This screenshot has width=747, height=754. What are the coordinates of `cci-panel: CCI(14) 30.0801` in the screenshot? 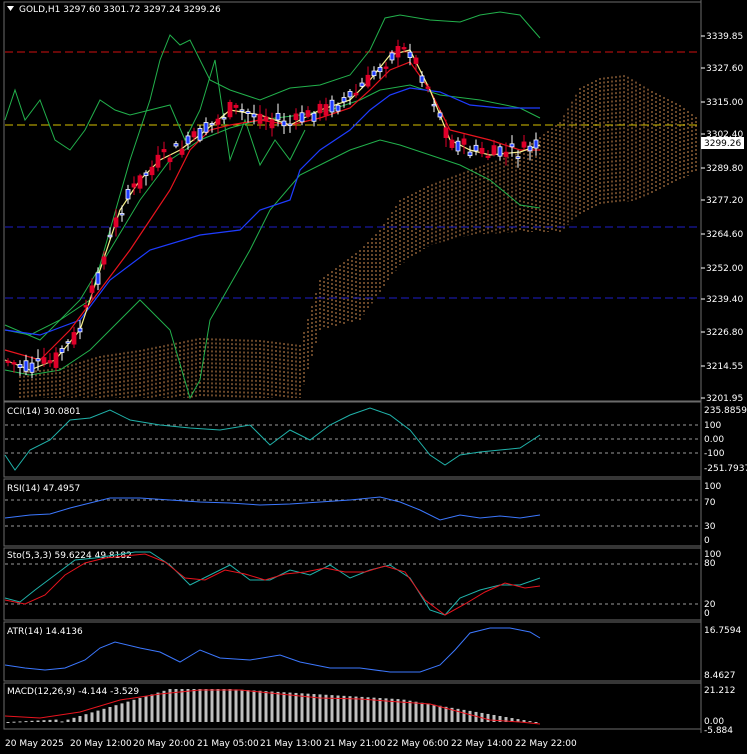 It's located at (351, 439).